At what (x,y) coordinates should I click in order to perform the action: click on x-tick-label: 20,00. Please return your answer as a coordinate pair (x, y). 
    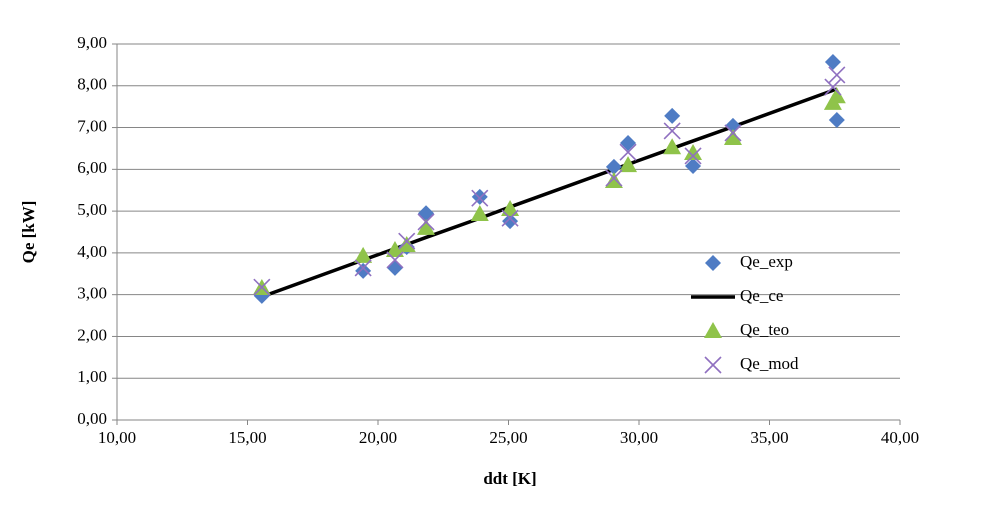
    Looking at the image, I should click on (378, 437).